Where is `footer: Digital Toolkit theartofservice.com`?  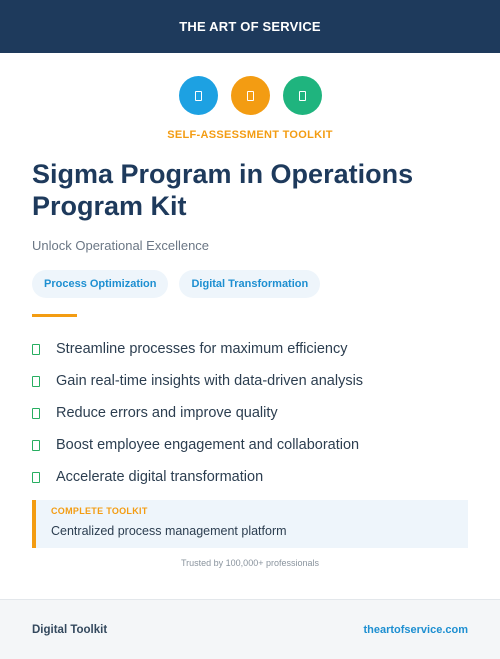 footer: Digital Toolkit theartofservice.com is located at coordinates (250, 629).